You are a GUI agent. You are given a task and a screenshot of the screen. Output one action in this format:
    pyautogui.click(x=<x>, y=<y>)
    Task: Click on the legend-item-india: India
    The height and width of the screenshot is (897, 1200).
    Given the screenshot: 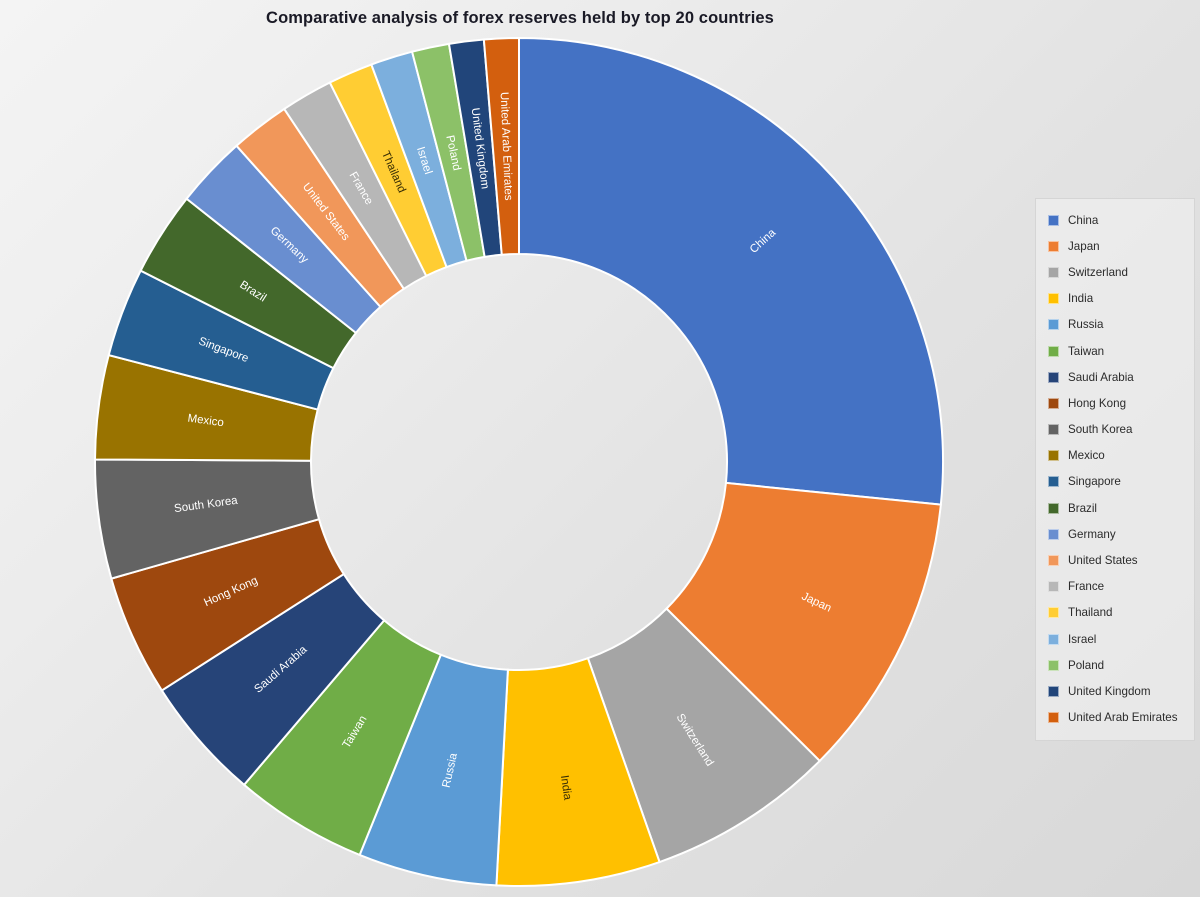 What is the action you would take?
    pyautogui.click(x=1116, y=299)
    